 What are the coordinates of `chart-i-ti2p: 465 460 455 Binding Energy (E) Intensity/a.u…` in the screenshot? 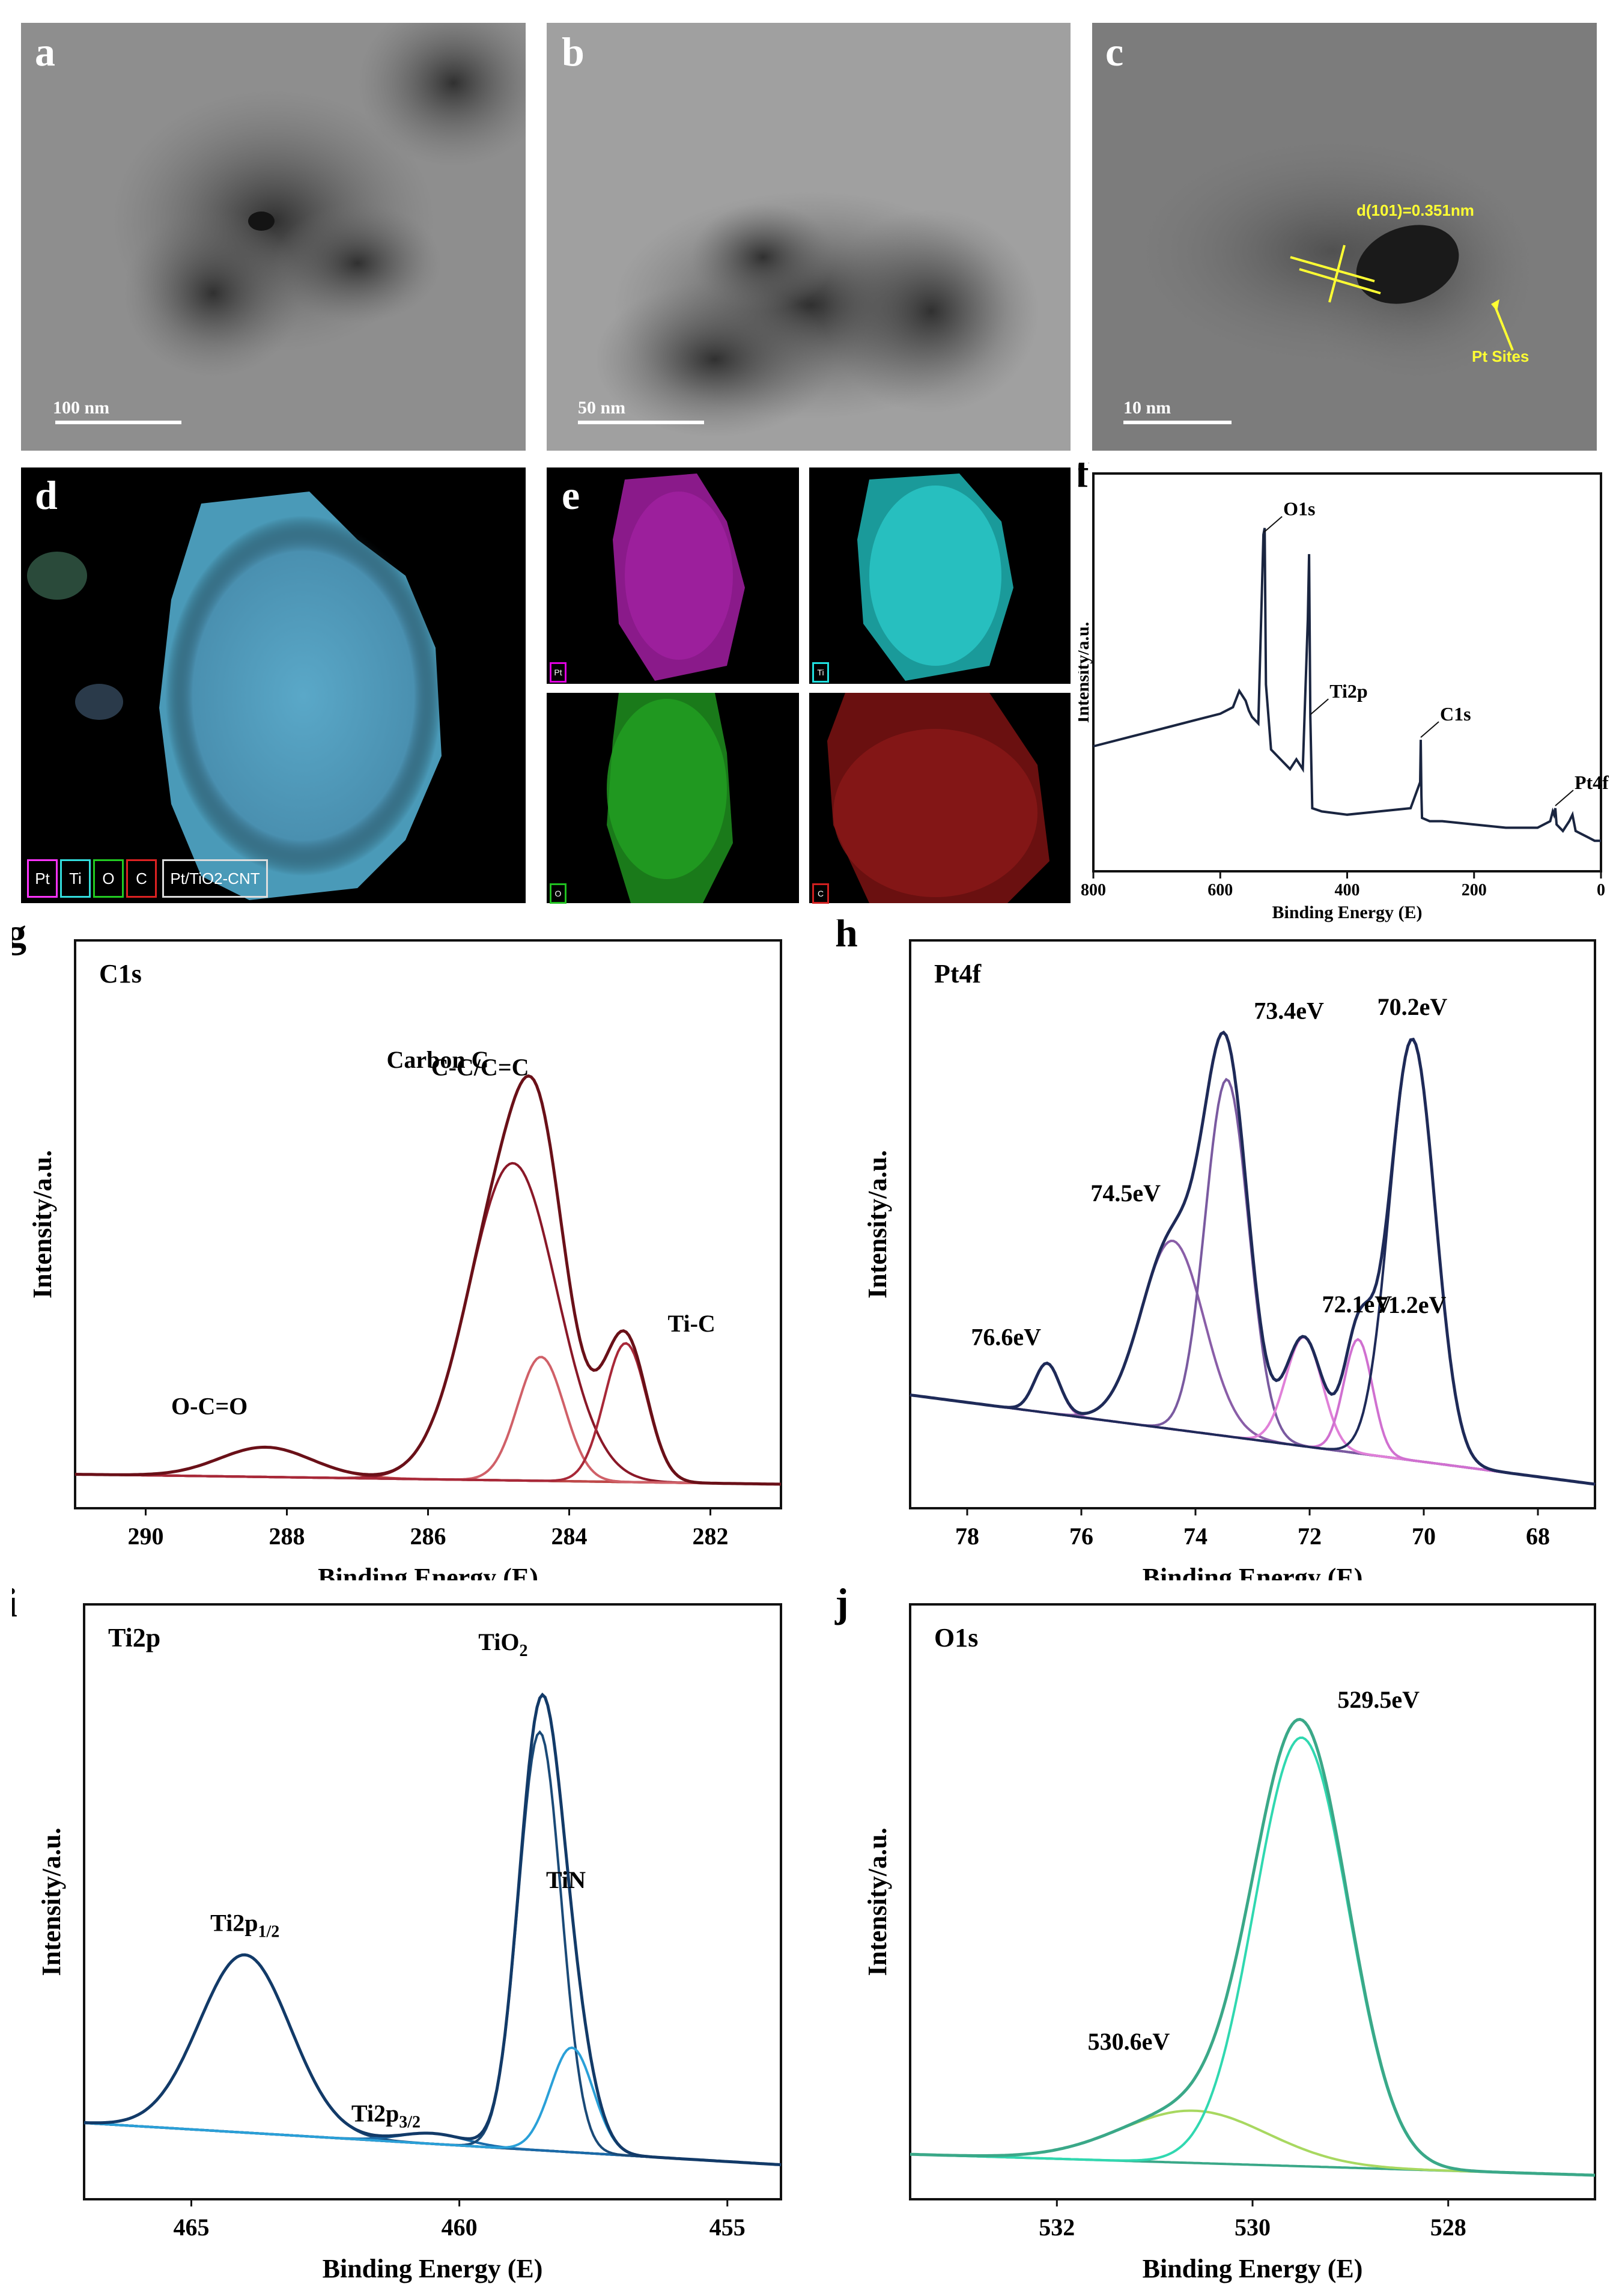 It's located at (397, 1934).